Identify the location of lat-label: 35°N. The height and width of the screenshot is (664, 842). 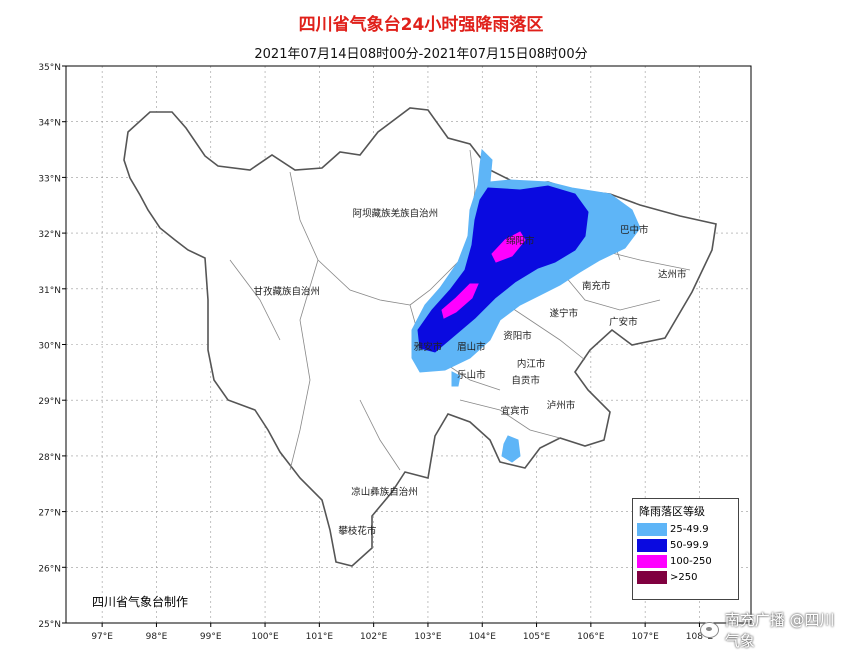
(49, 68).